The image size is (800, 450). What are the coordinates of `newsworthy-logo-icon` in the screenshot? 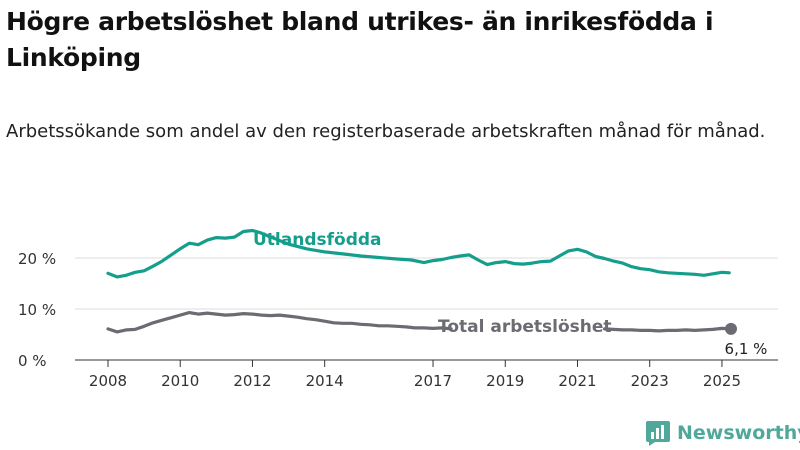 It's located at (658, 433).